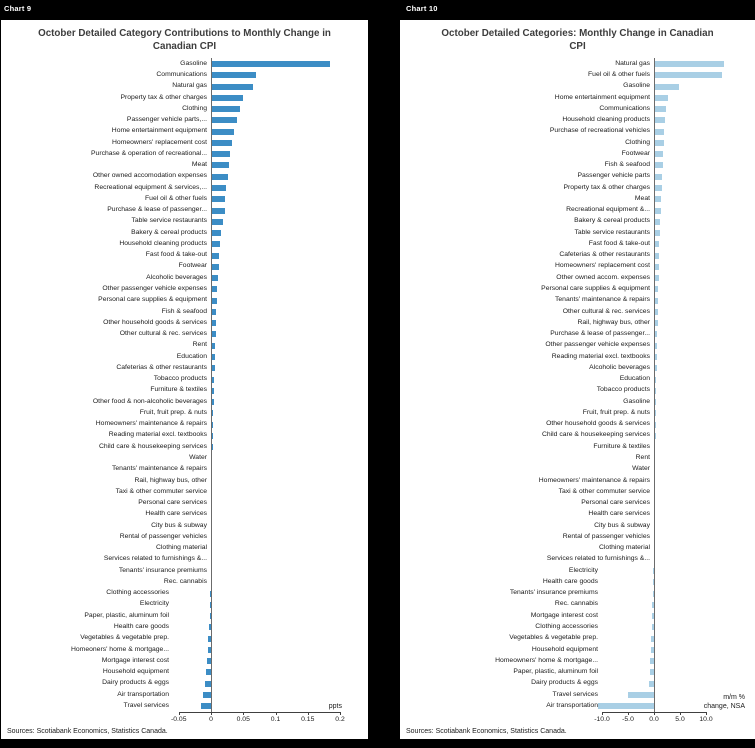 This screenshot has height=748, width=755. Describe the element at coordinates (577, 424) in the screenshot. I see `bar-row: Other household goods & services` at that location.